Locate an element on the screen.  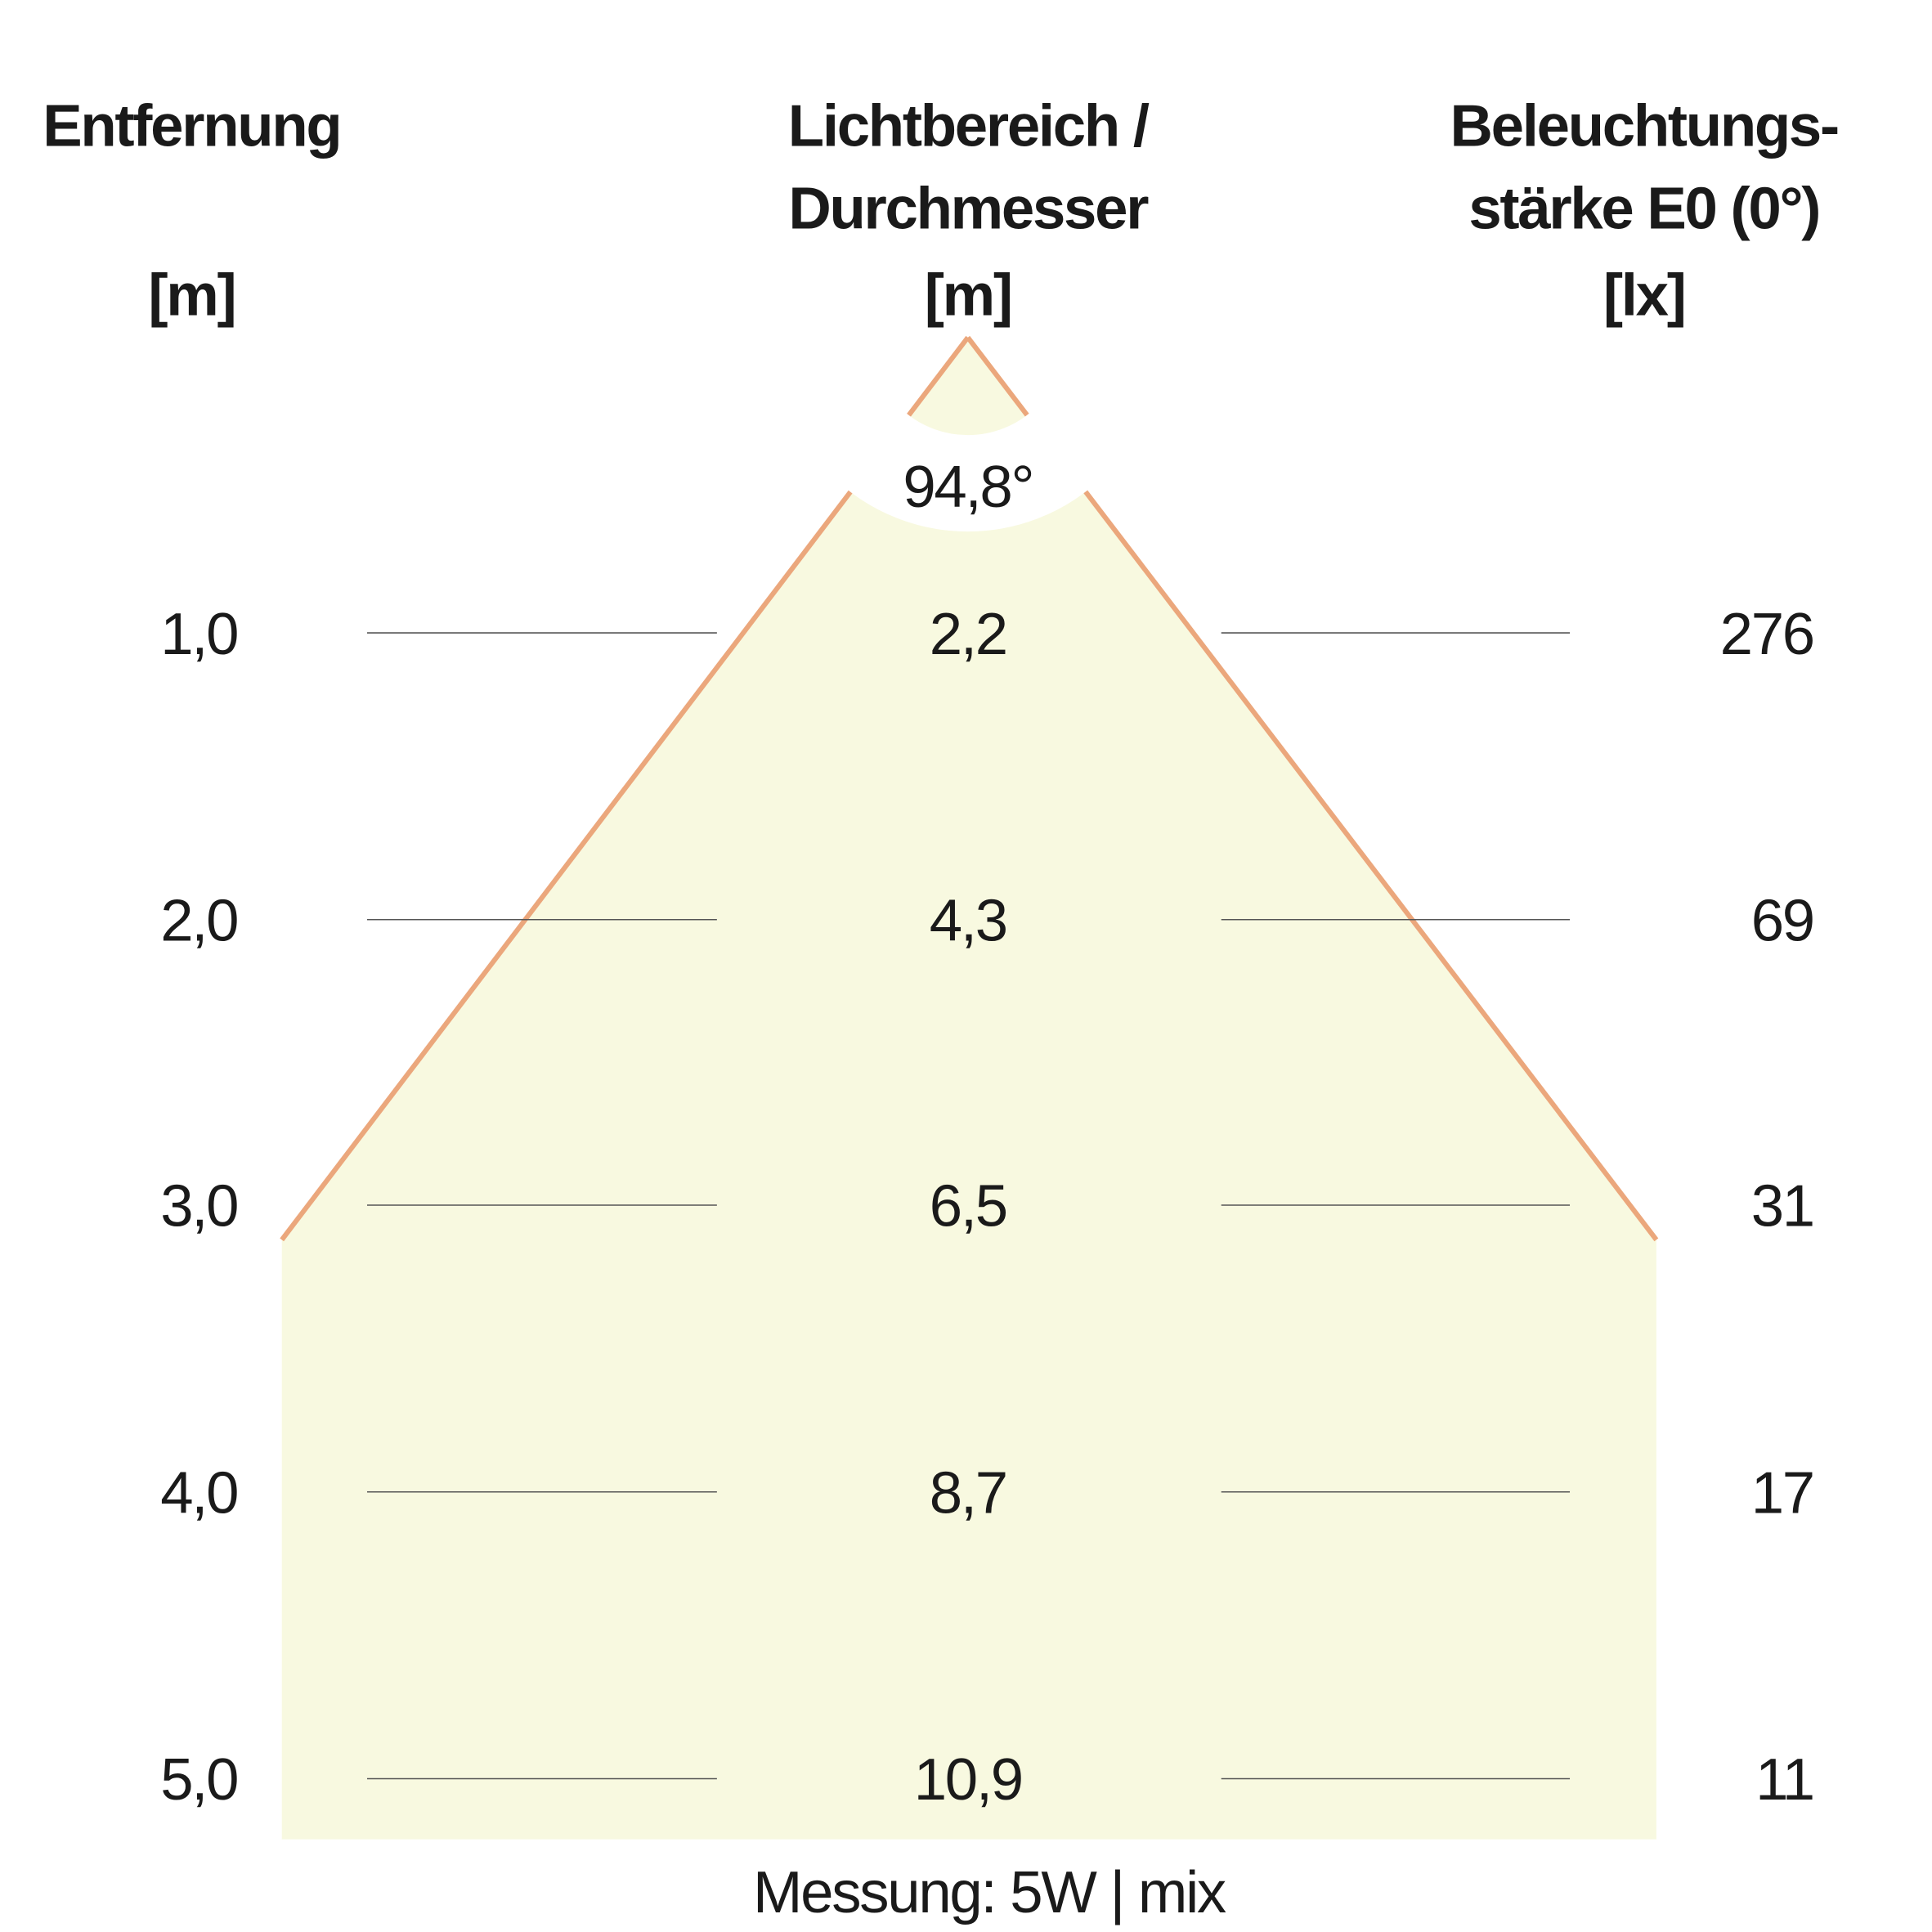
beam-angle-label: 94,8° is located at coordinates (968, 487).